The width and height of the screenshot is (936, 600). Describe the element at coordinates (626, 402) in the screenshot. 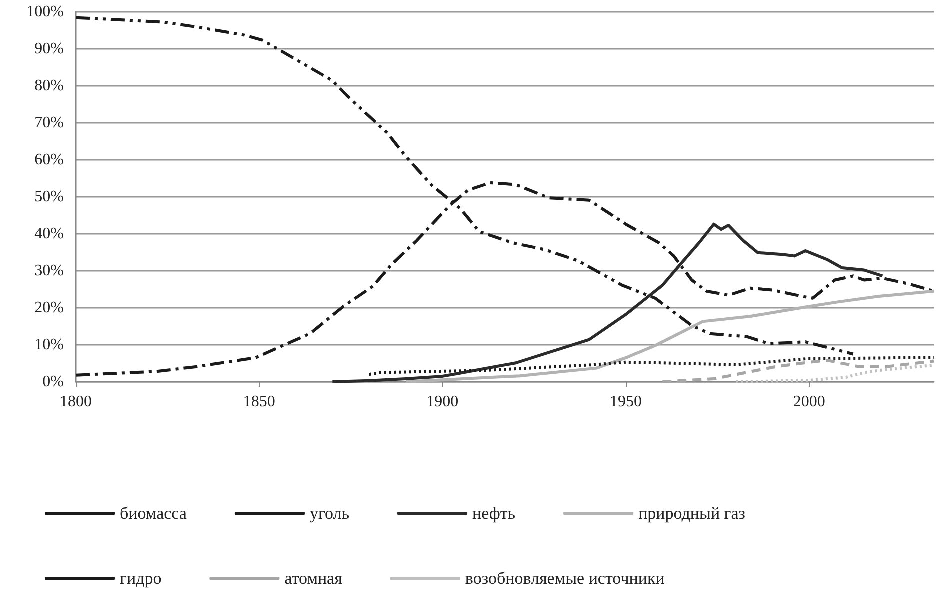

I see `x-tick-label: 1950` at that location.